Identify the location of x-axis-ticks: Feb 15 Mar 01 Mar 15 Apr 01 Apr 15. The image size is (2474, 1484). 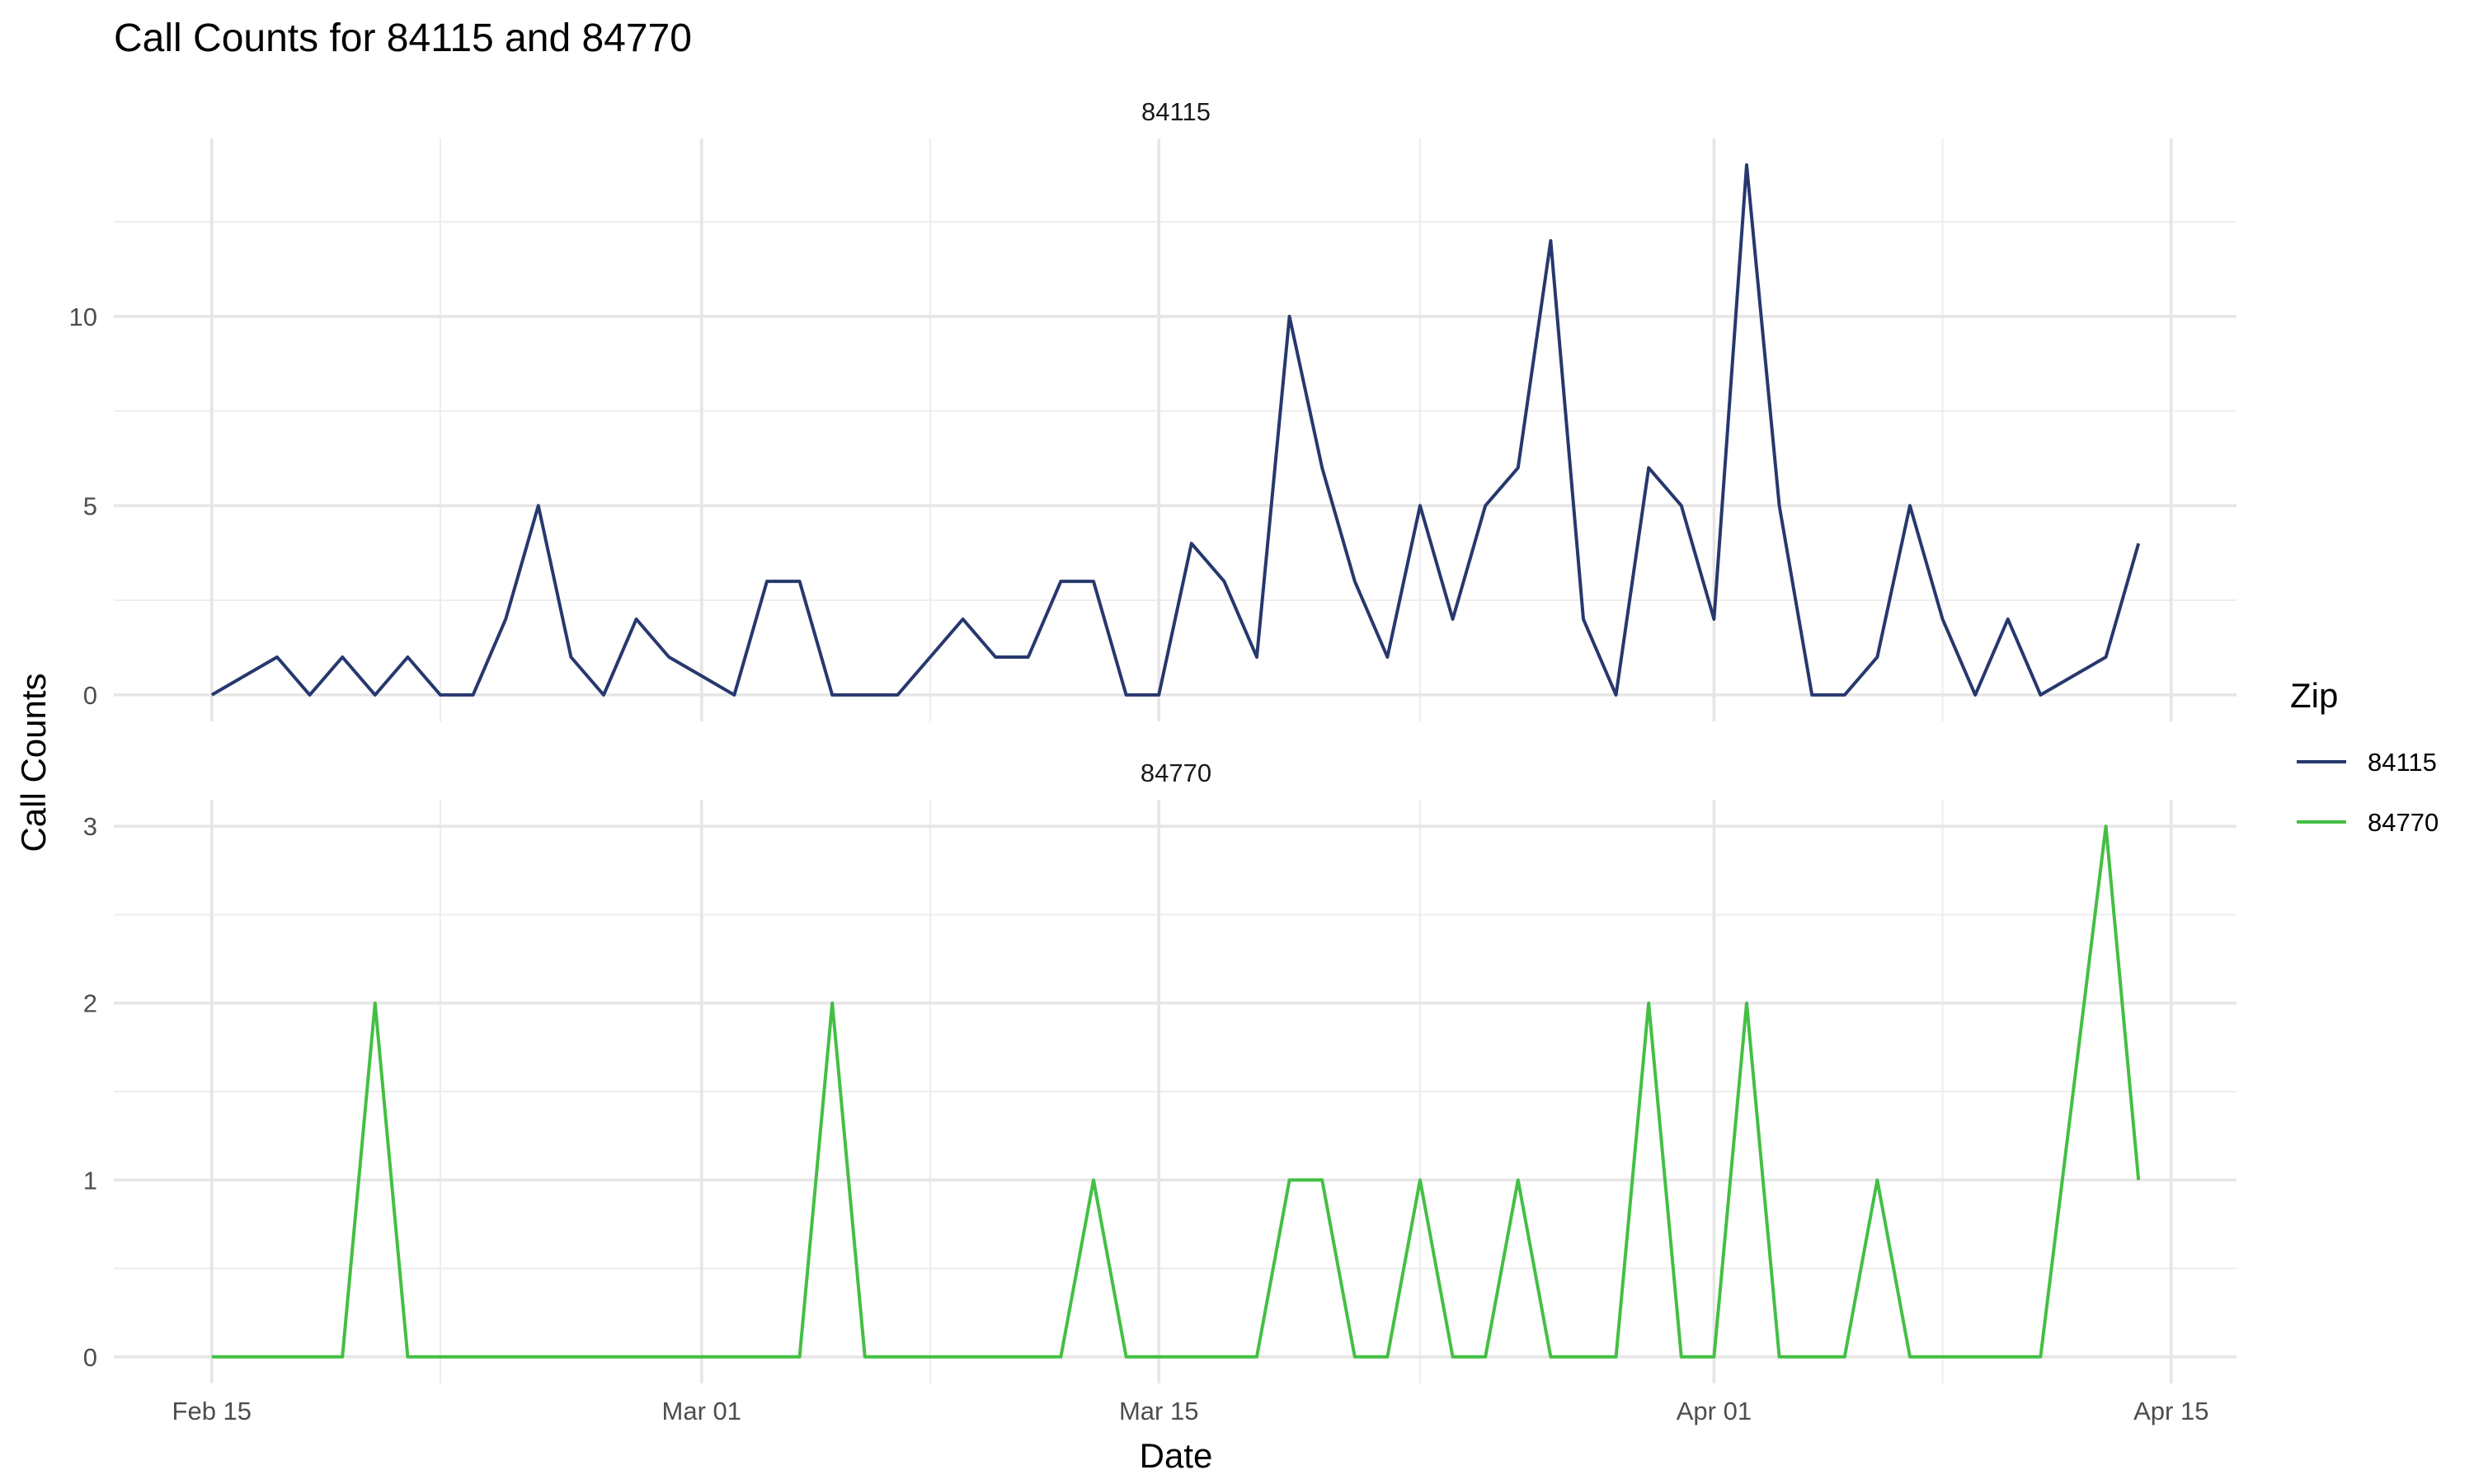
(1190, 1411).